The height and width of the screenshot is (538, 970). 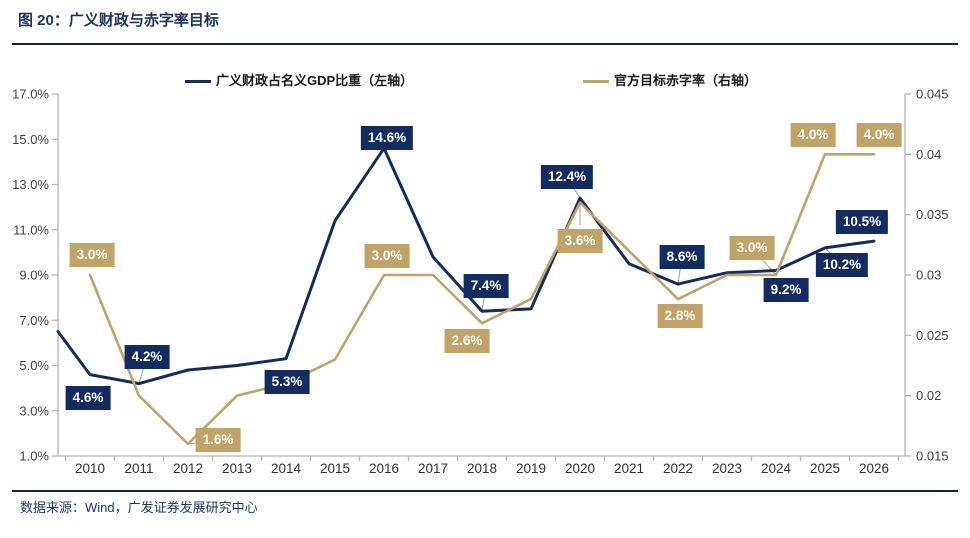 What do you see at coordinates (531, 468) in the screenshot?
I see `x-axis-year-label: 2019` at bounding box center [531, 468].